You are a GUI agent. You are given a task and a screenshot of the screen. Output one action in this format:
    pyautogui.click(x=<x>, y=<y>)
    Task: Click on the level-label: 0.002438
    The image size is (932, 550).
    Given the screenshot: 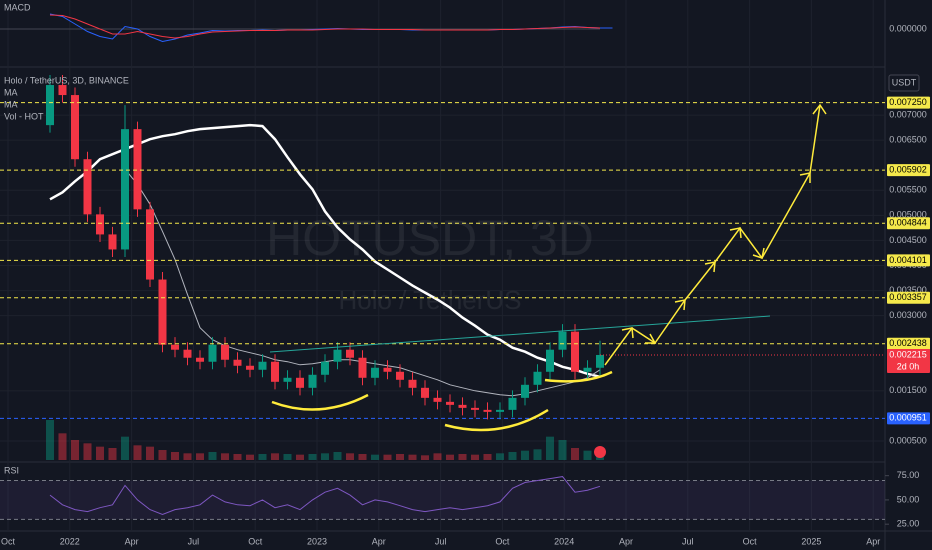 What is the action you would take?
    pyautogui.click(x=908, y=343)
    